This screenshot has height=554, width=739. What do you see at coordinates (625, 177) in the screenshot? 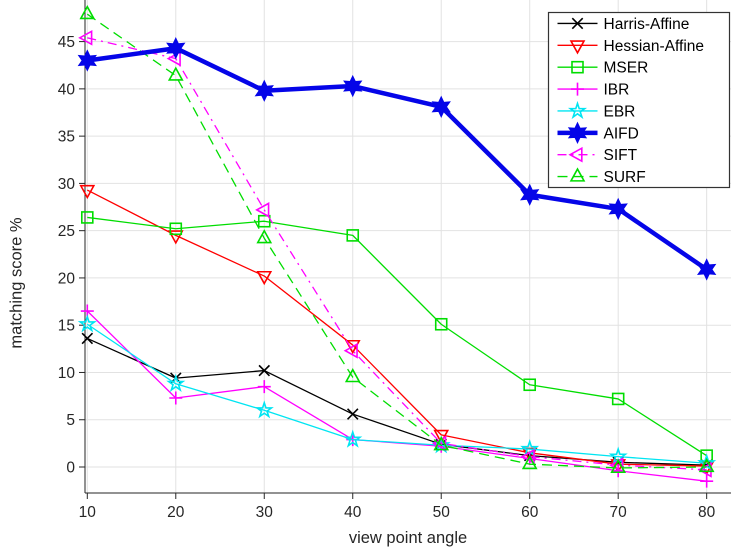
I see `legend-label: SURF` at bounding box center [625, 177].